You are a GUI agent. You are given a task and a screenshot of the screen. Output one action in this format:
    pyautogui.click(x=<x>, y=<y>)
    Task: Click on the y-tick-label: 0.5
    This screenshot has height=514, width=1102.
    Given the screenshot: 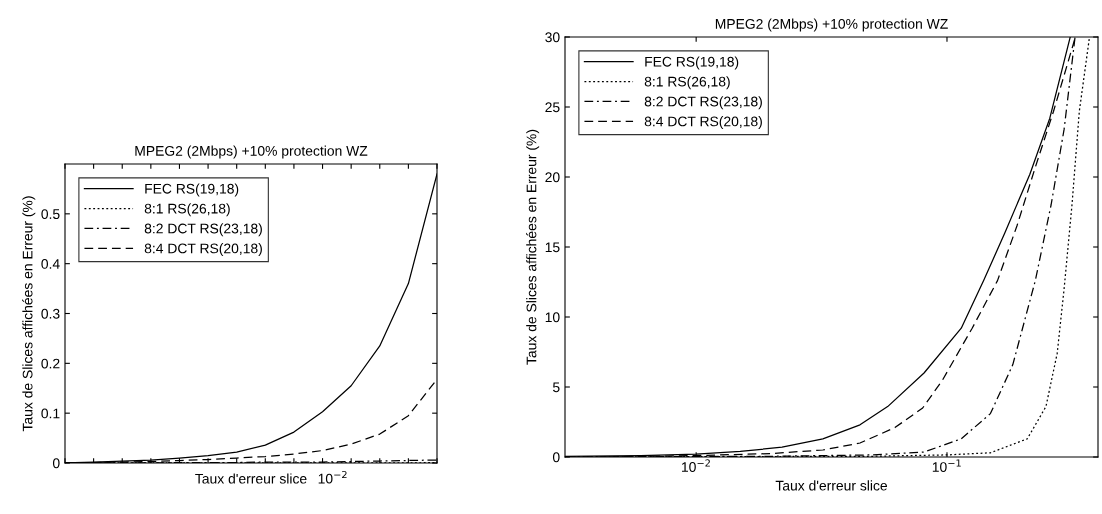 What is the action you would take?
    pyautogui.click(x=50, y=214)
    